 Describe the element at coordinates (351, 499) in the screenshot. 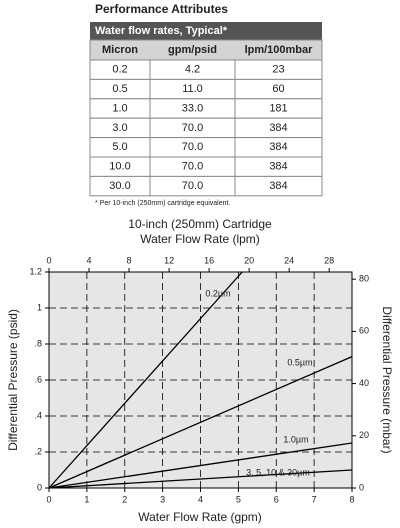

I see `x-tick-label: 8` at that location.